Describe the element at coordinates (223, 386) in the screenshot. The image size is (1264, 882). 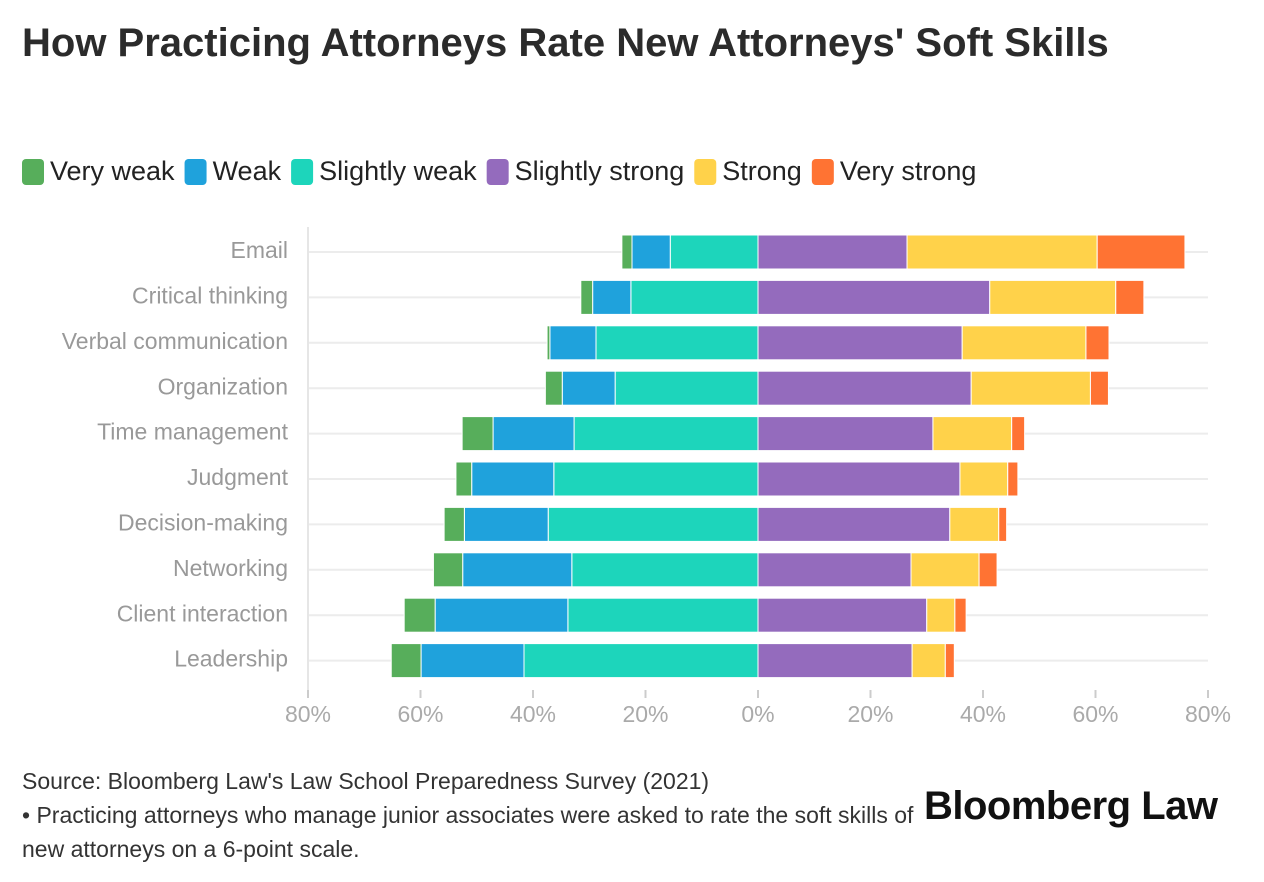
I see `y-tick-label: Organization` at that location.